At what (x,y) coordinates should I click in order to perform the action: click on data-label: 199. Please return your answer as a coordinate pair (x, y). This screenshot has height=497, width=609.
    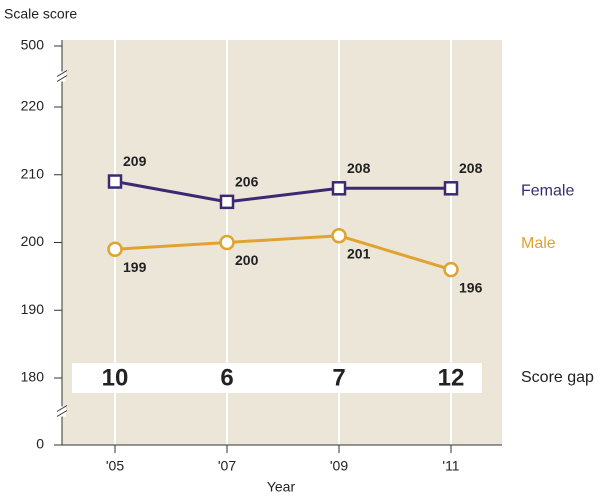
    Looking at the image, I should click on (135, 267).